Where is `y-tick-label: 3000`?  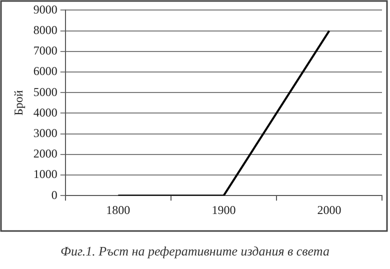 y-tick-label: 3000 is located at coordinates (45, 133).